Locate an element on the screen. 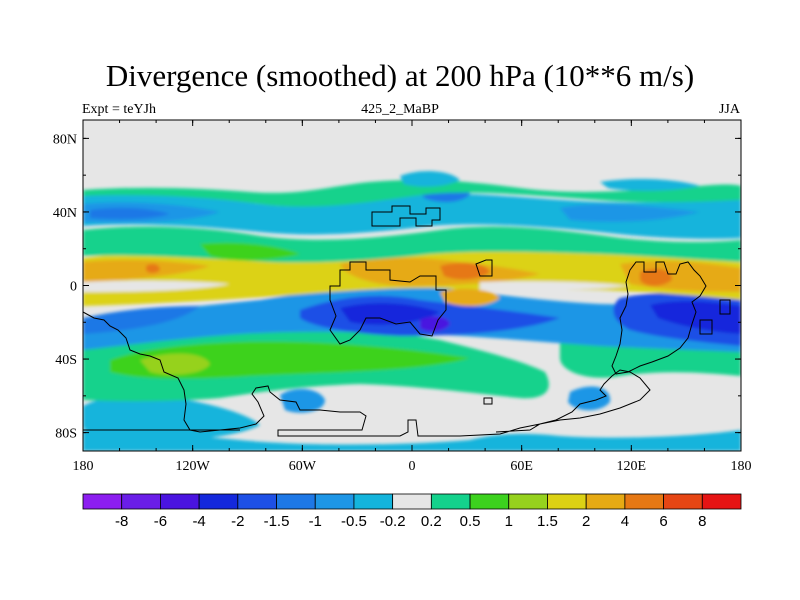 This screenshot has height=600, width=800. arabia-coast is located at coordinates (484, 268).